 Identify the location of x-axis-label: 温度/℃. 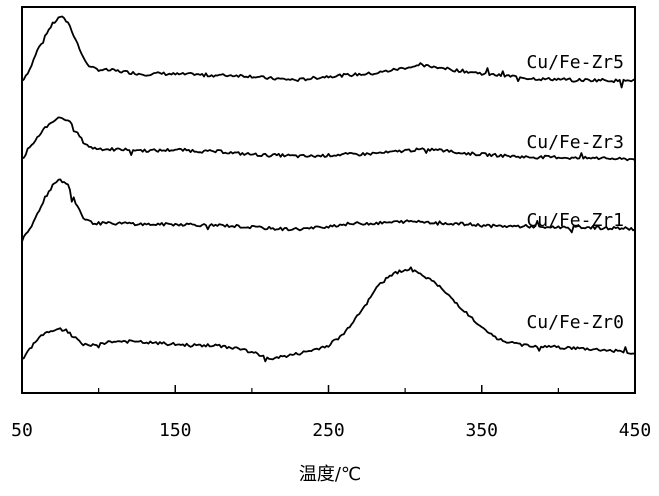
(330, 474).